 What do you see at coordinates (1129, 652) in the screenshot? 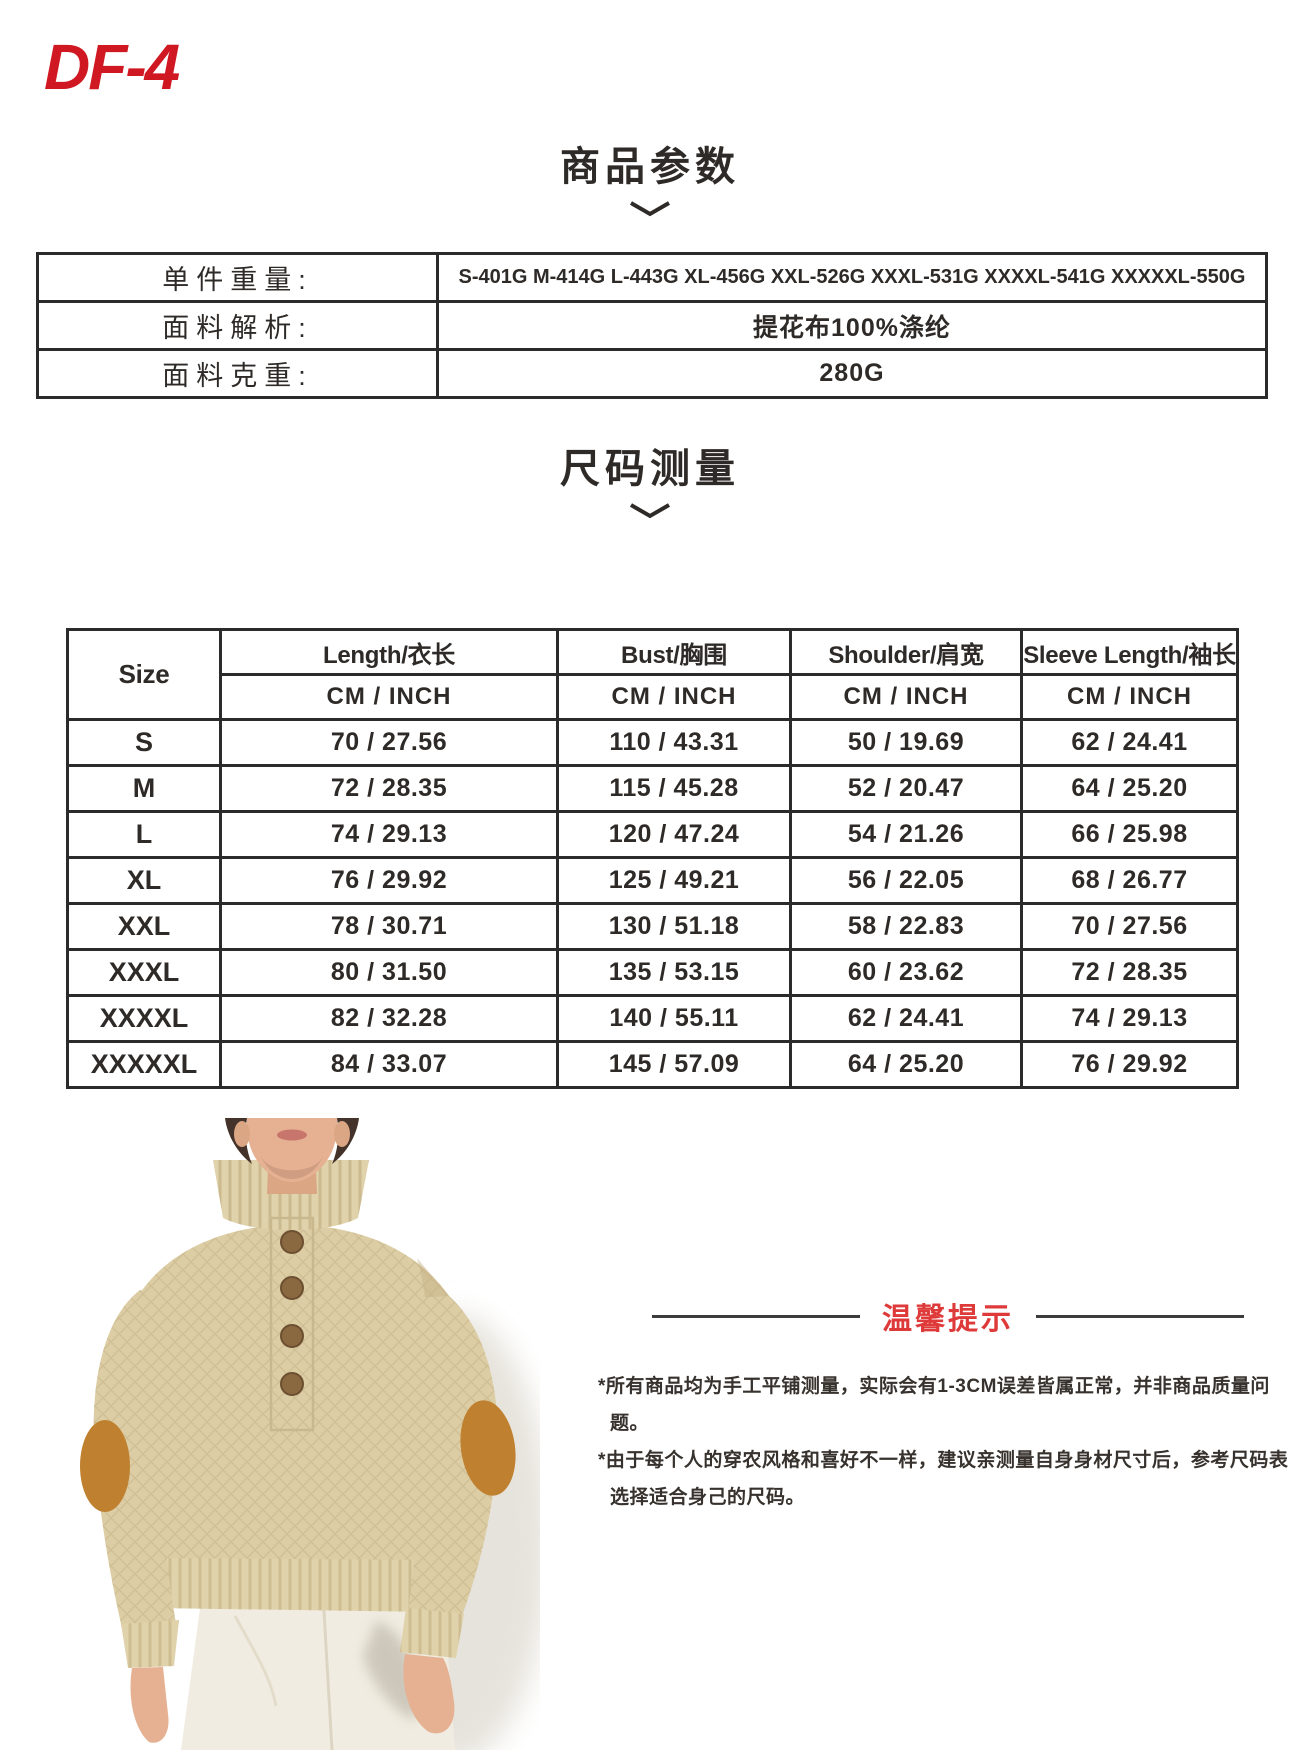
I see `col-header-sleeve: Sleeve Length/袖长` at bounding box center [1129, 652].